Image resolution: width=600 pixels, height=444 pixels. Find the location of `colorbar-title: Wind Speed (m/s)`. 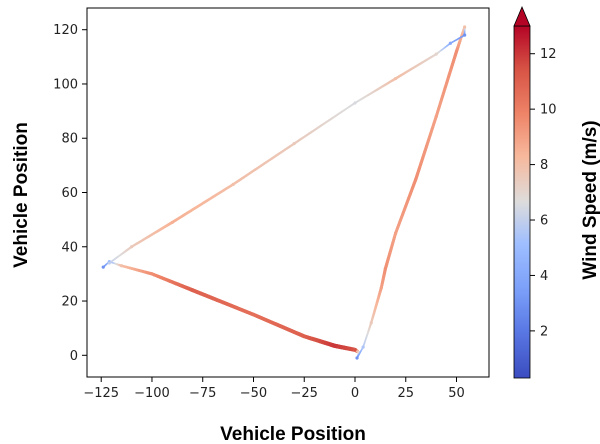

colorbar-title: Wind Speed (m/s) is located at coordinates (590, 199).